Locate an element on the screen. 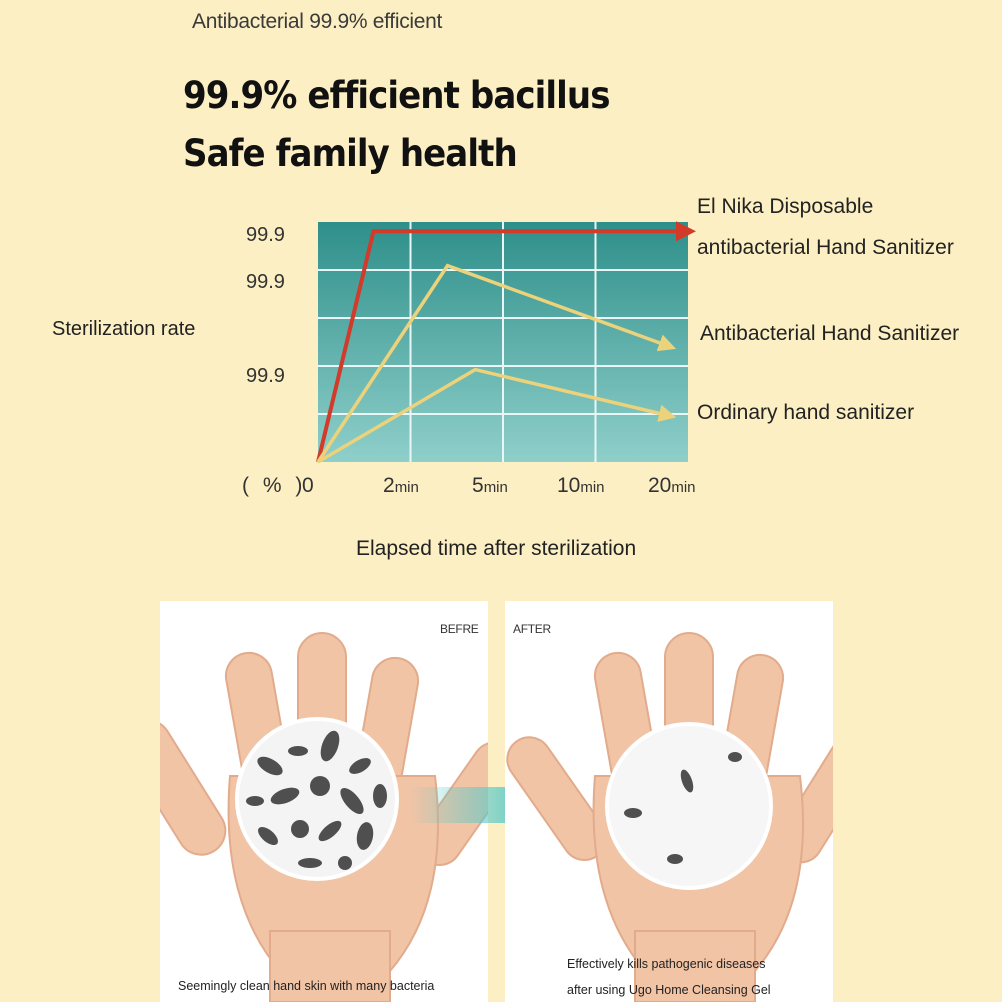 The image size is (1002, 1002). headline-line-2: Safe family health is located at coordinates (350, 153).